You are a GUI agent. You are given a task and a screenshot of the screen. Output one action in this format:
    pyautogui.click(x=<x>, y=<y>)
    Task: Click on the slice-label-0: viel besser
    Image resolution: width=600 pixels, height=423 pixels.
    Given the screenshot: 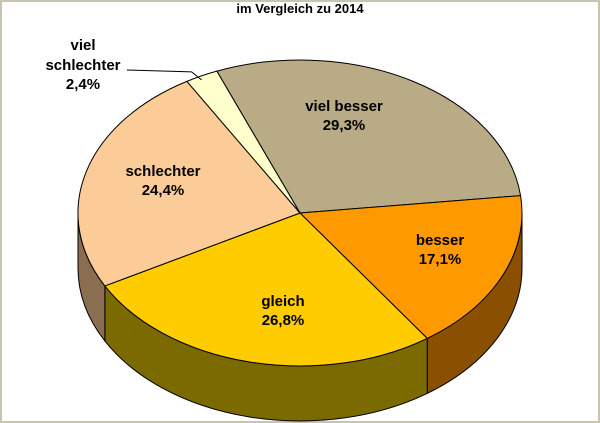 What is the action you would take?
    pyautogui.click(x=344, y=106)
    